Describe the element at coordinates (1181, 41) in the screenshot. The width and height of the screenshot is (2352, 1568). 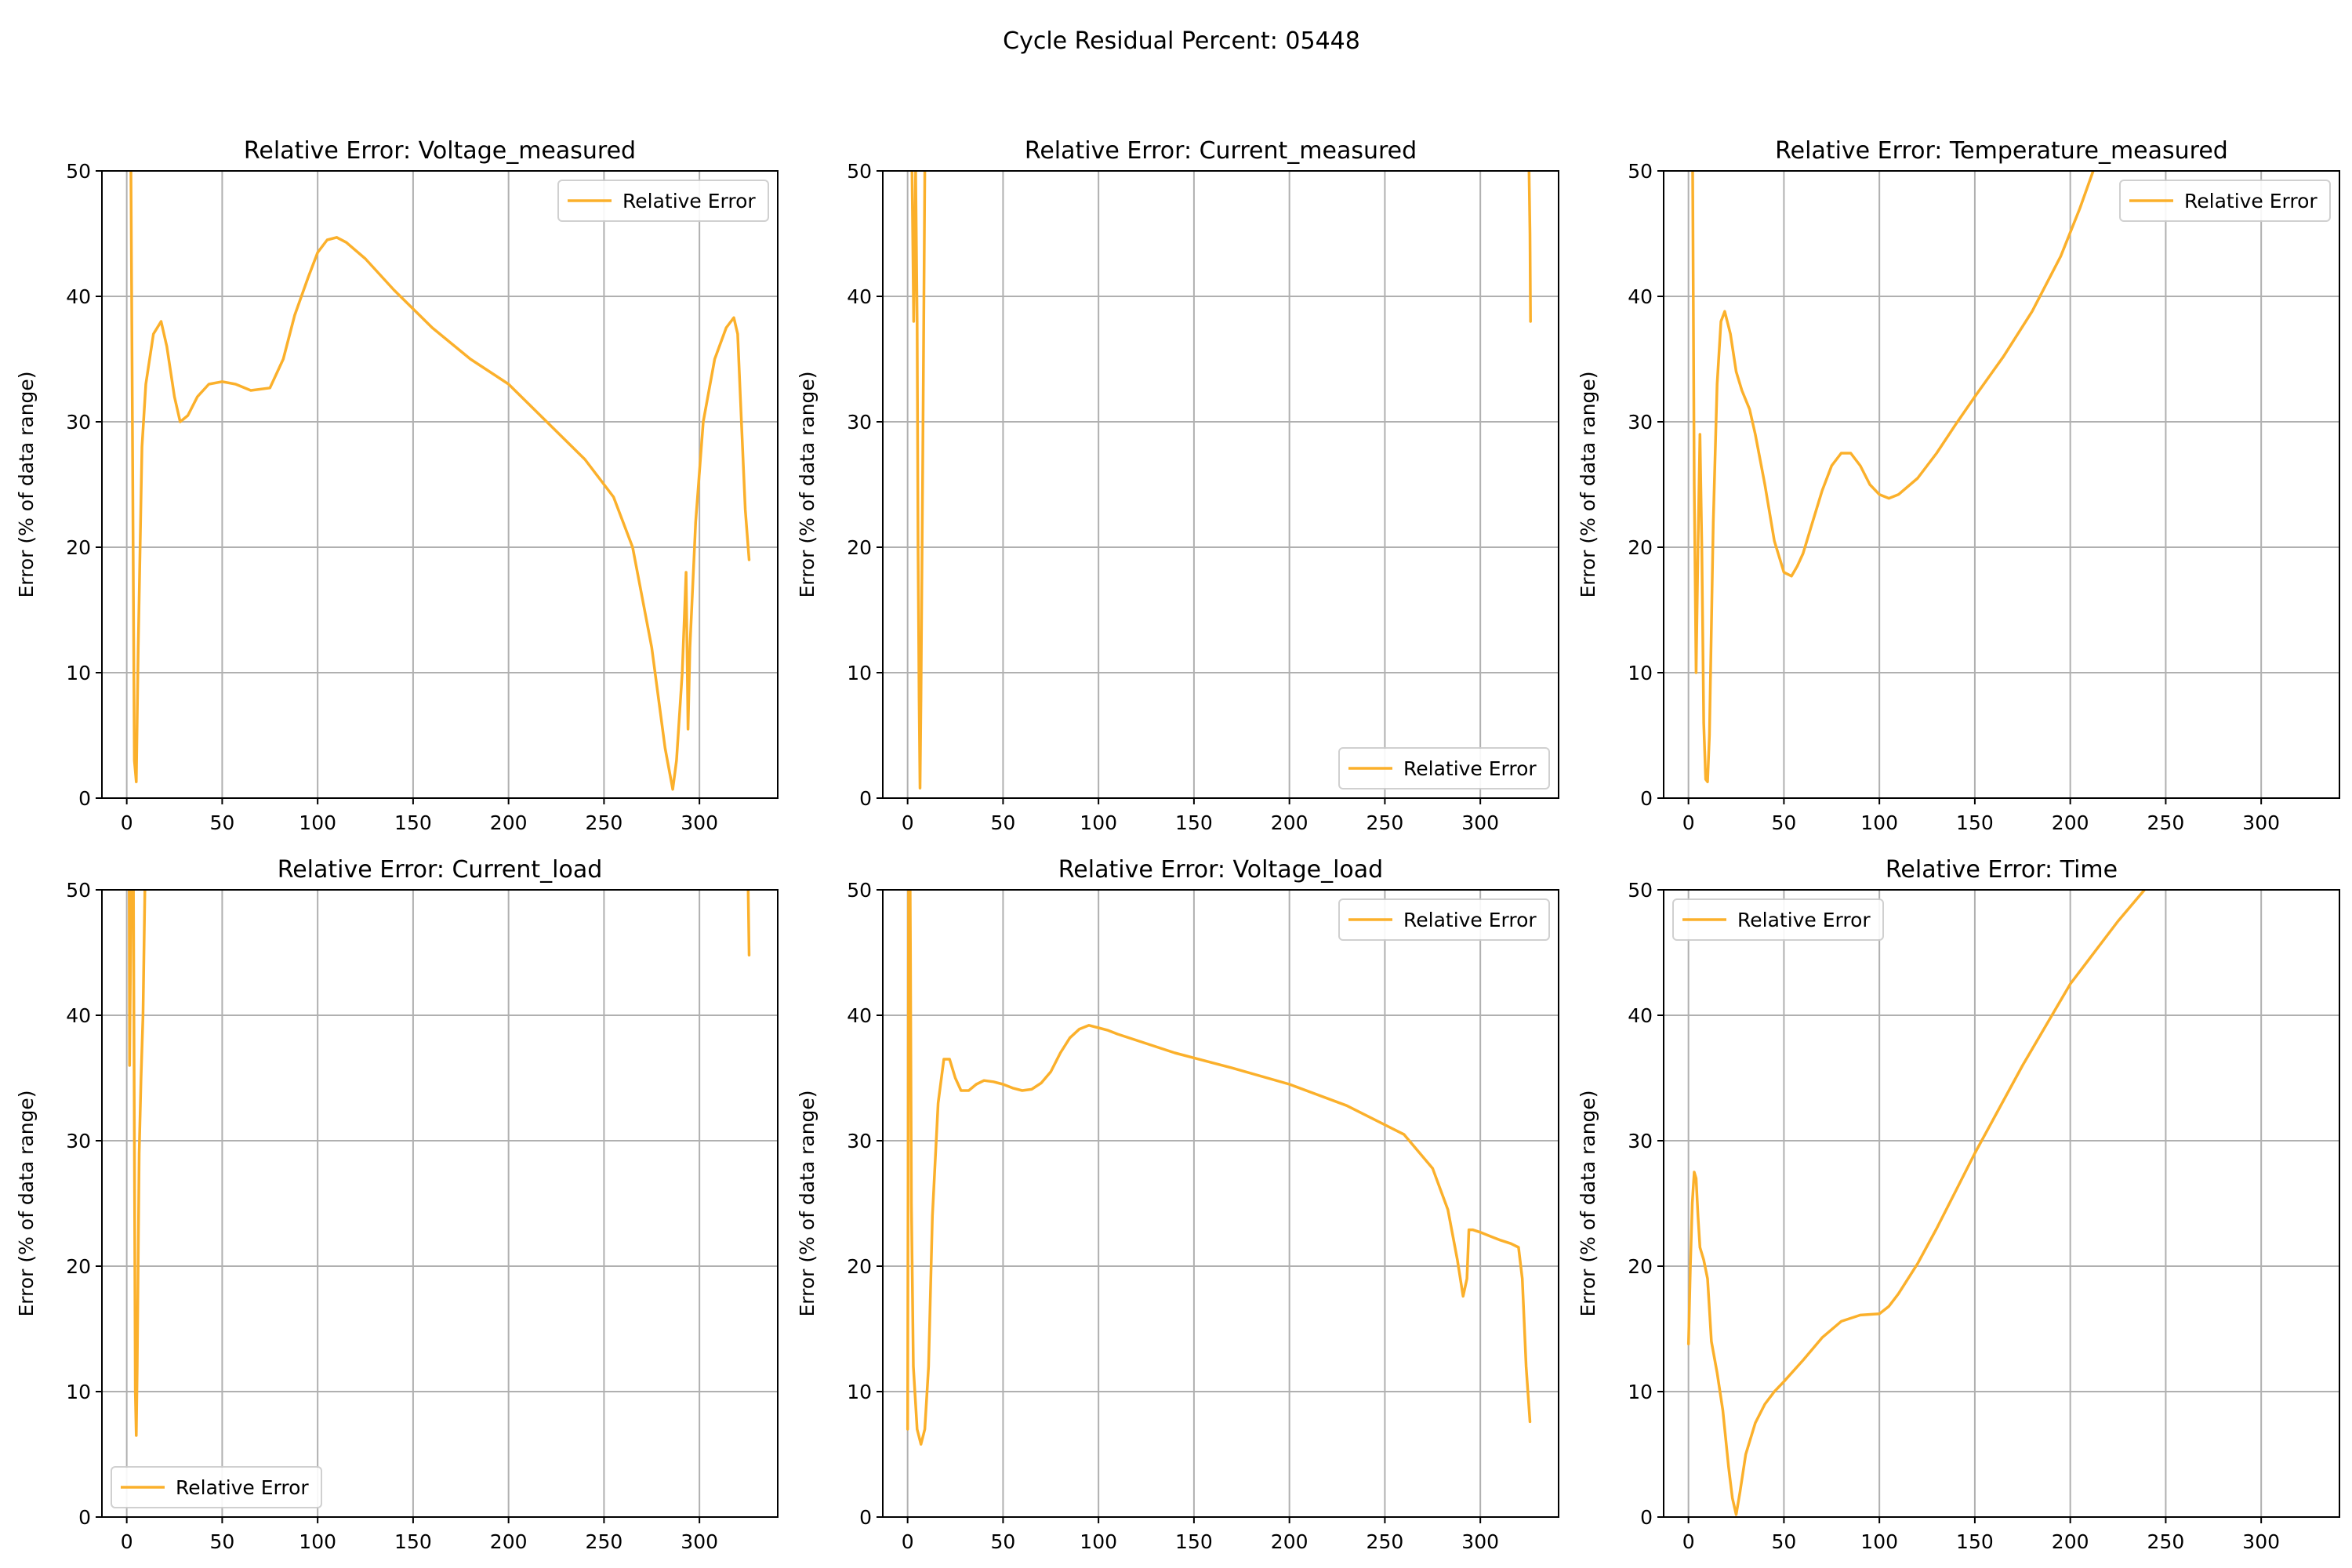
I see `figure-suptitle: Cycle Residual Percent: 05448` at that location.